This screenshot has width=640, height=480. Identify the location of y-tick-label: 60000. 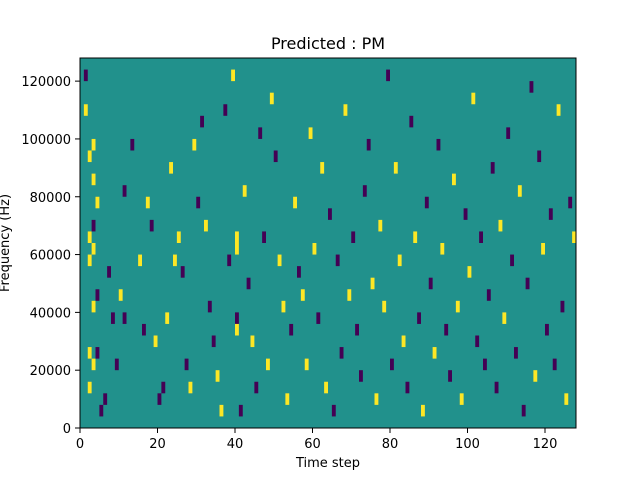
(50, 256).